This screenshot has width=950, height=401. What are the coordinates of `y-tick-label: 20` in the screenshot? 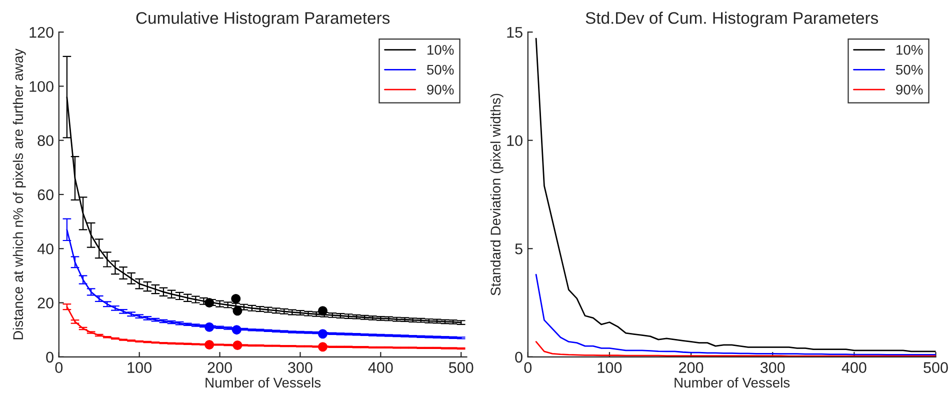 It's located at (46, 303).